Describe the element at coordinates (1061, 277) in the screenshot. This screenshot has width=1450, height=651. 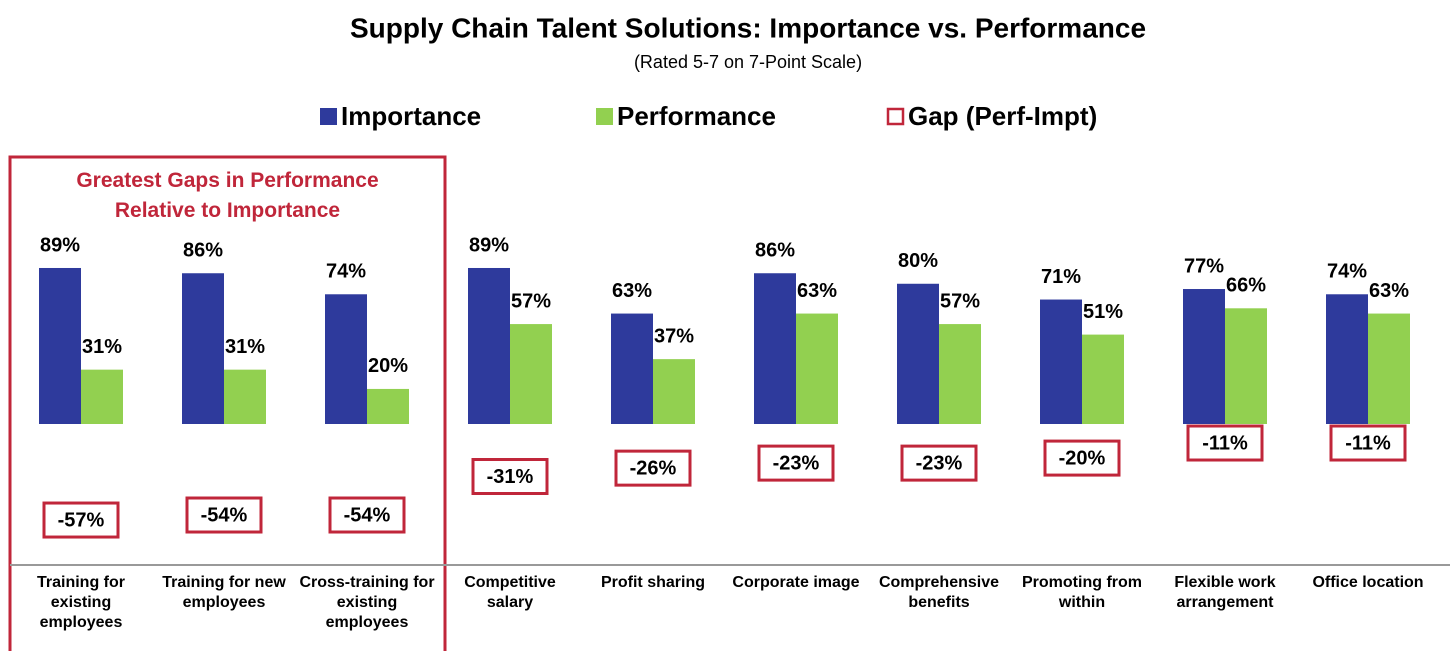
I see `data-label: 71%` at that location.